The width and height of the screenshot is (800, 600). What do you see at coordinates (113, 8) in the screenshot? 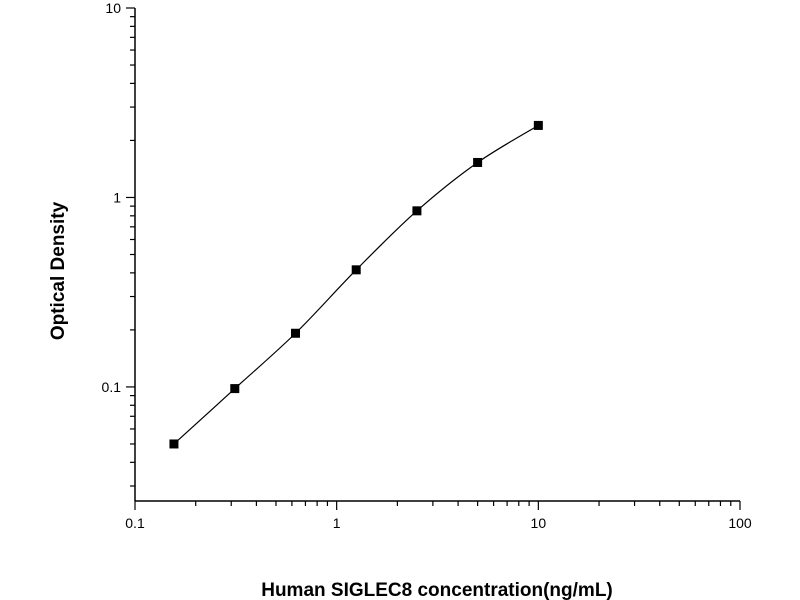
I see `y-tick-label: 10` at bounding box center [113, 8].